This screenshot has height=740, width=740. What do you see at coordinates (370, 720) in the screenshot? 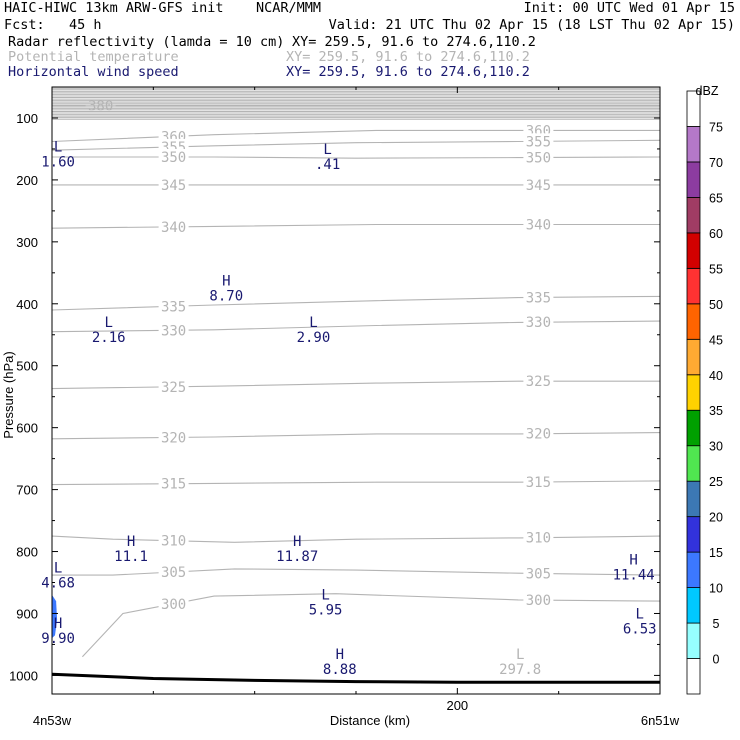
I see `x-axis-title: Distance (km)` at bounding box center [370, 720].